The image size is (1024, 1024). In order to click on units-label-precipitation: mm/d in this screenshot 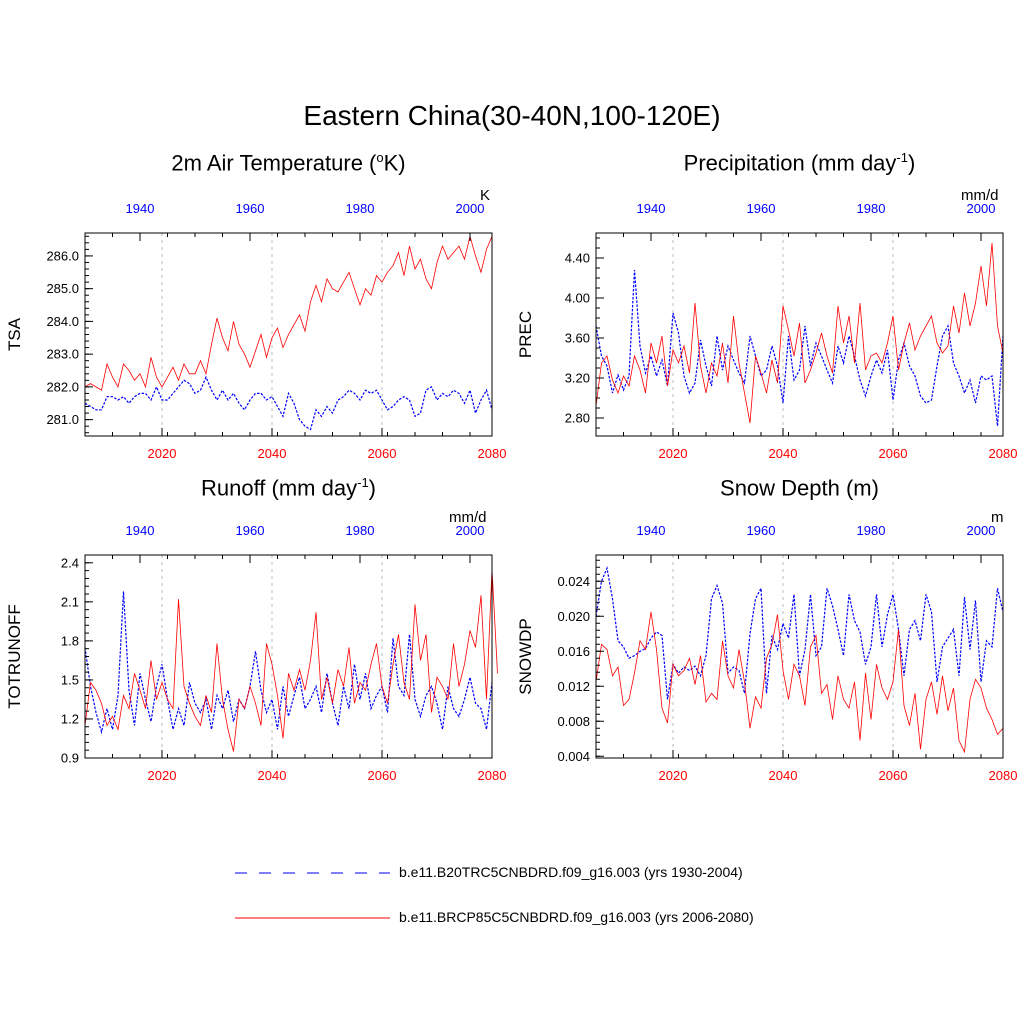, I will do `click(980, 195)`.